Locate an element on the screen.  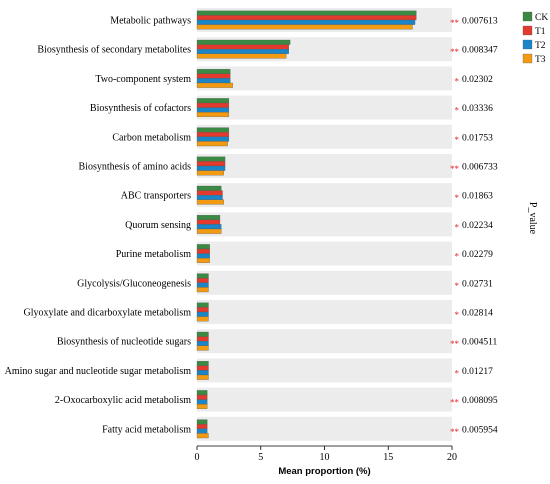
p-value-label: 0.02234 is located at coordinates (477, 226).